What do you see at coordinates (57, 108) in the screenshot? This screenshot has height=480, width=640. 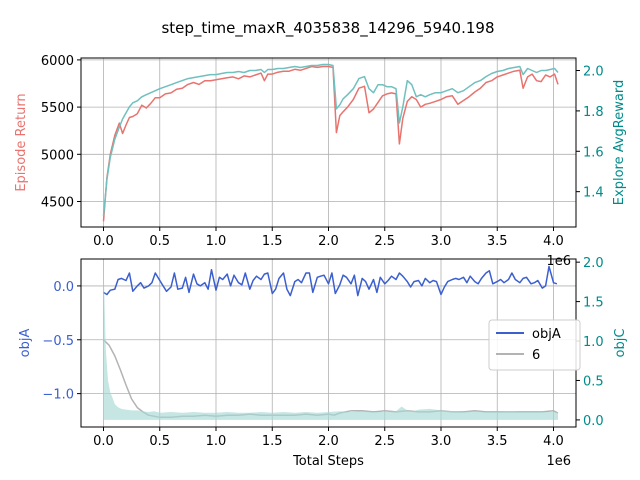 I see `y-tick-label: 5500` at bounding box center [57, 108].